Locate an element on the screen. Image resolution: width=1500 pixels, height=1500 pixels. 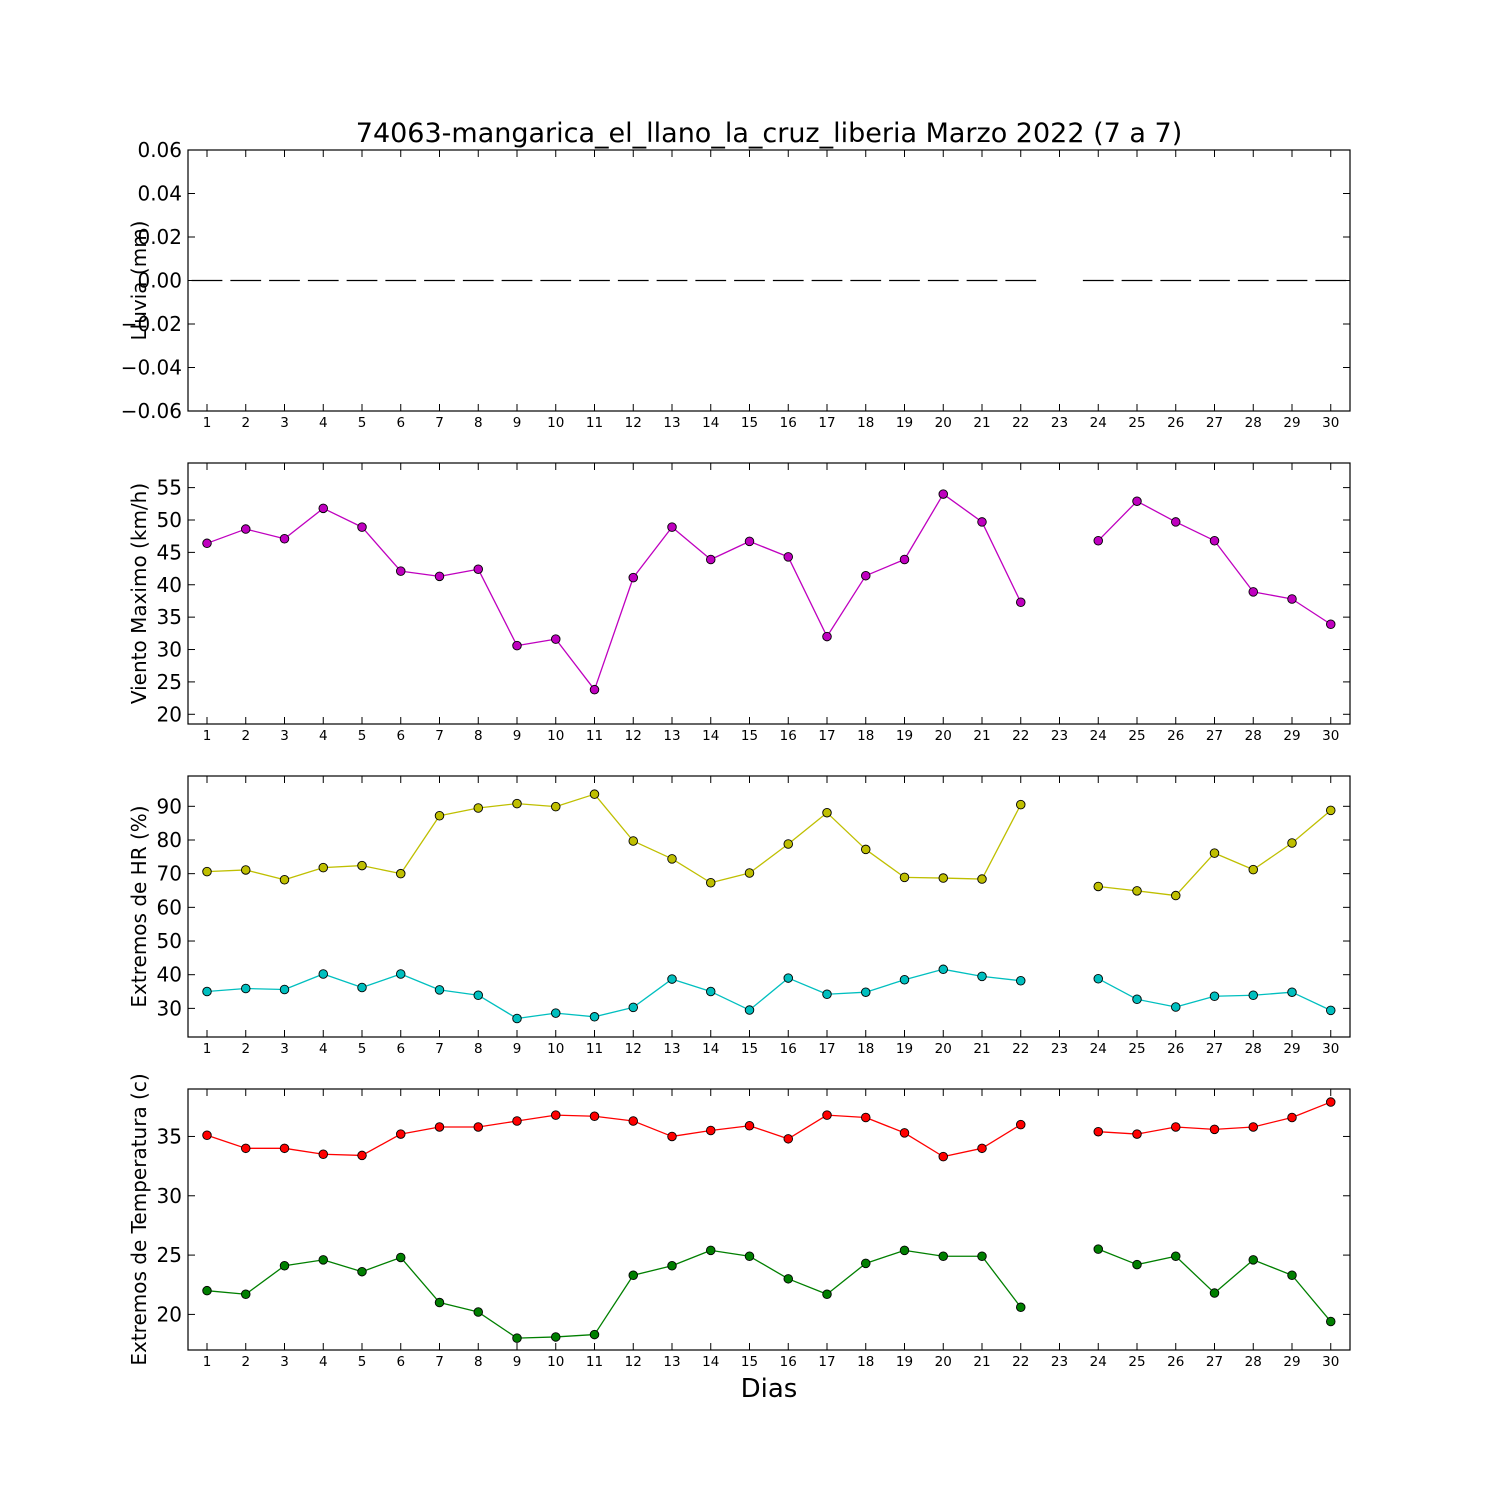
y-axis-label: Viento Maximo (km/h) is located at coordinates (139, 593).